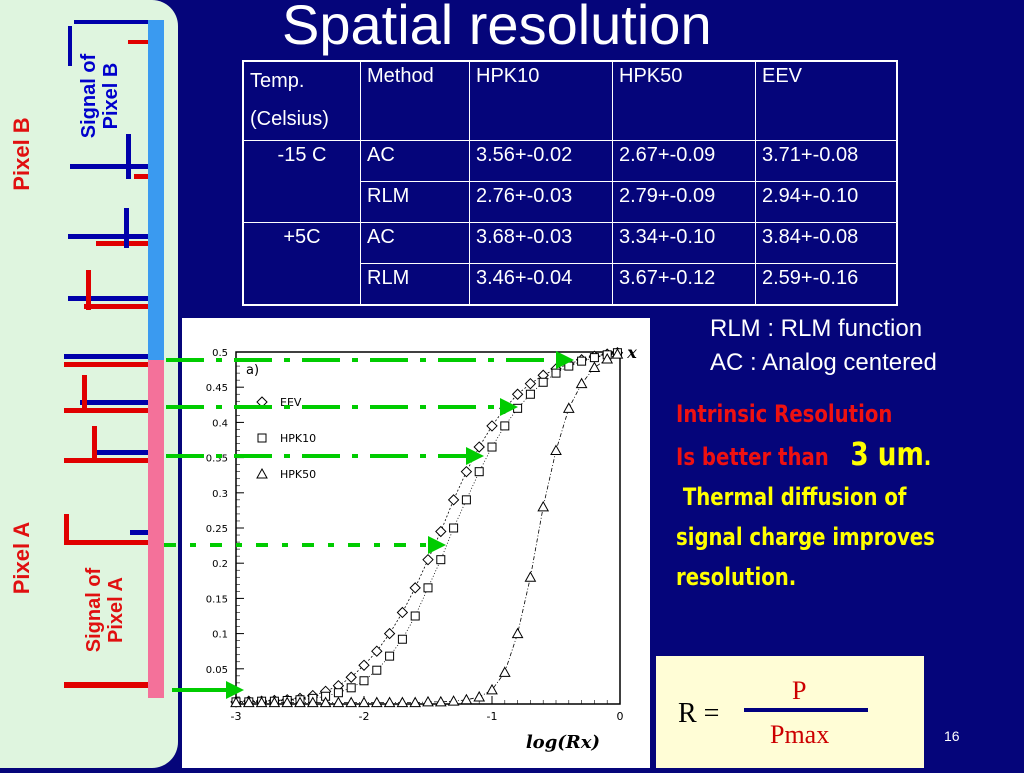 This screenshot has height=773, width=1024. I want to click on page-title: Spatial resolution, so click(497, 28).